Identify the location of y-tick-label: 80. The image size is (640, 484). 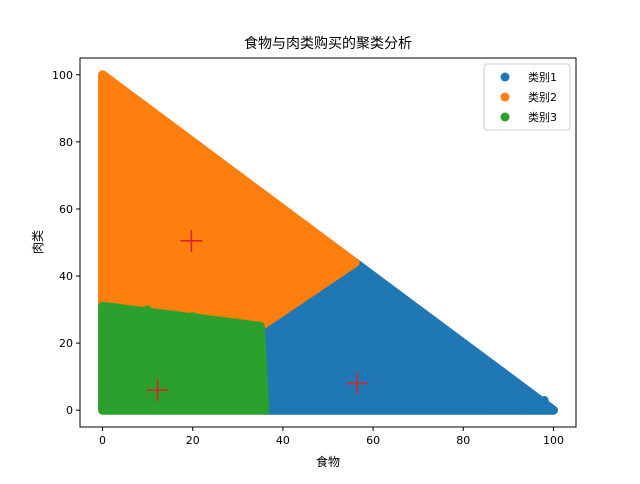
(66, 142).